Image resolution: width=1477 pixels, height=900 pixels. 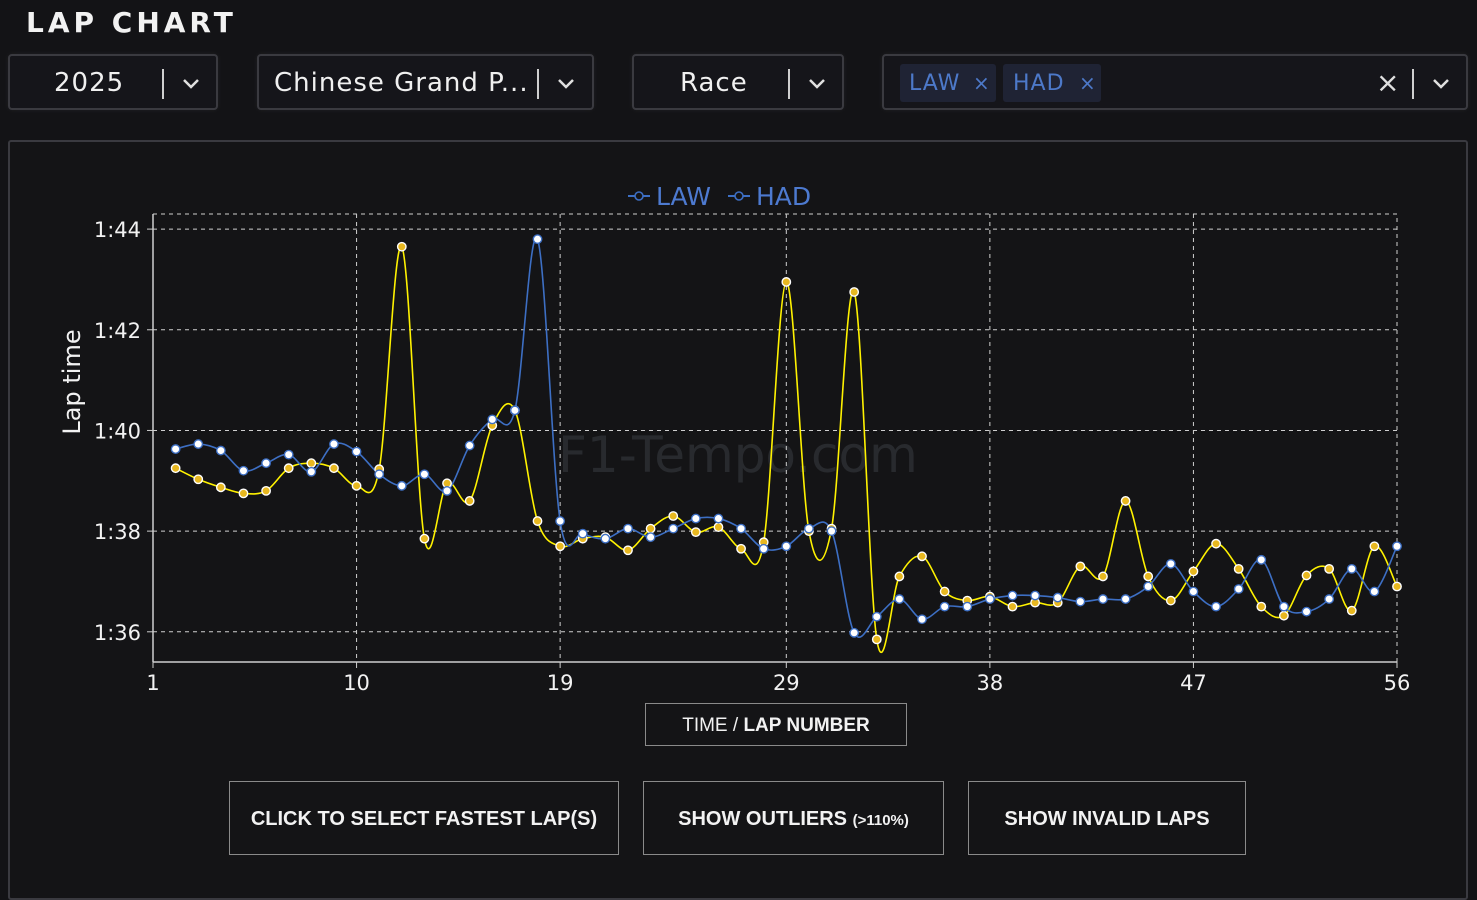 What do you see at coordinates (683, 196) in the screenshot?
I see `legend-label-law: LAW` at bounding box center [683, 196].